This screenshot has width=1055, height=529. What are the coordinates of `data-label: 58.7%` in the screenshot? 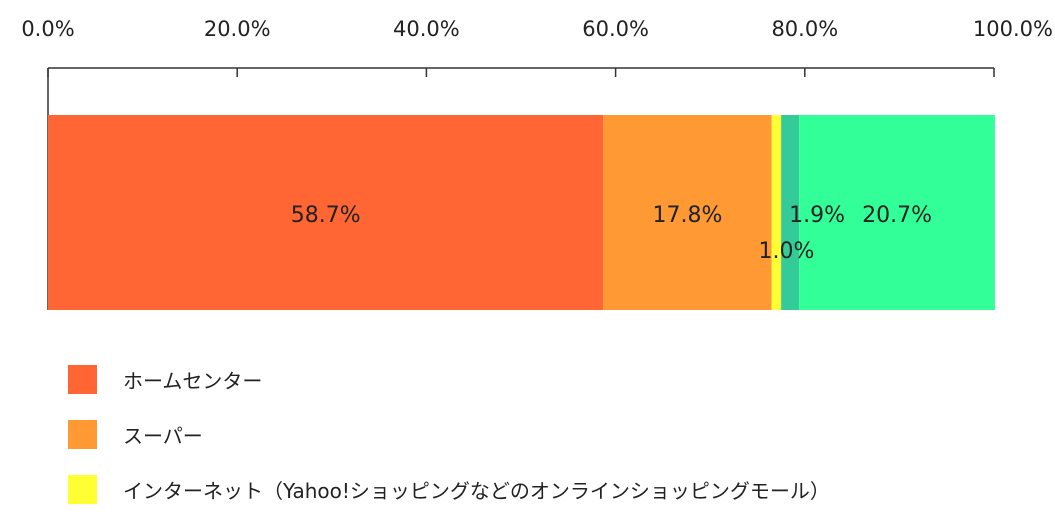 It's located at (326, 215).